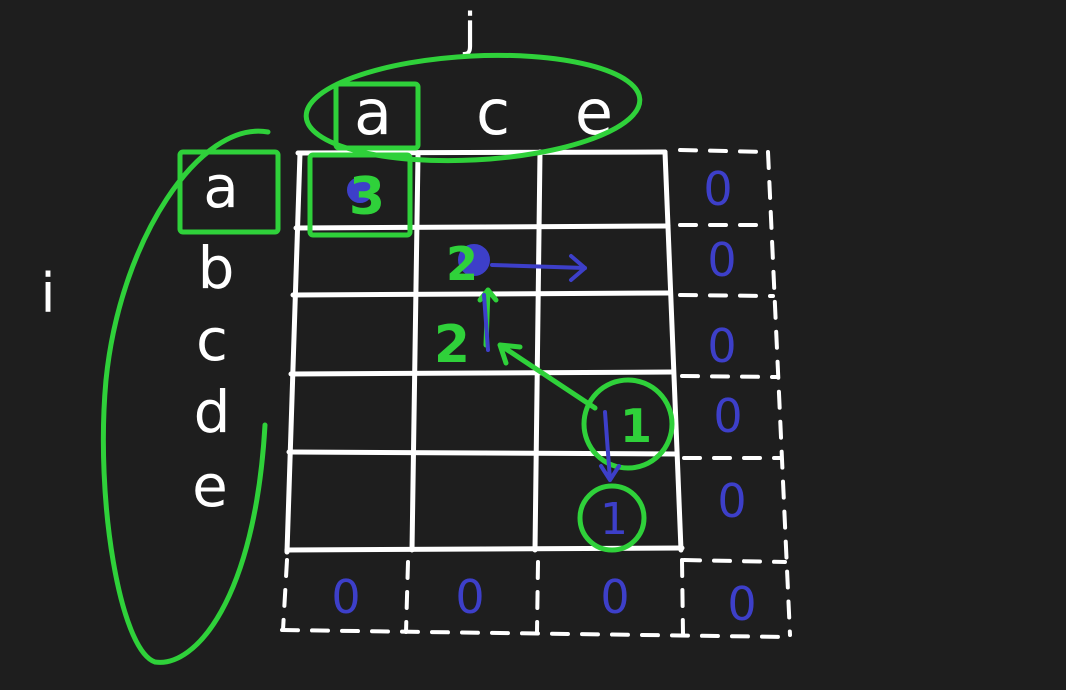 The image size is (1066, 690). I want to click on dash-h5, so click(734, 561).